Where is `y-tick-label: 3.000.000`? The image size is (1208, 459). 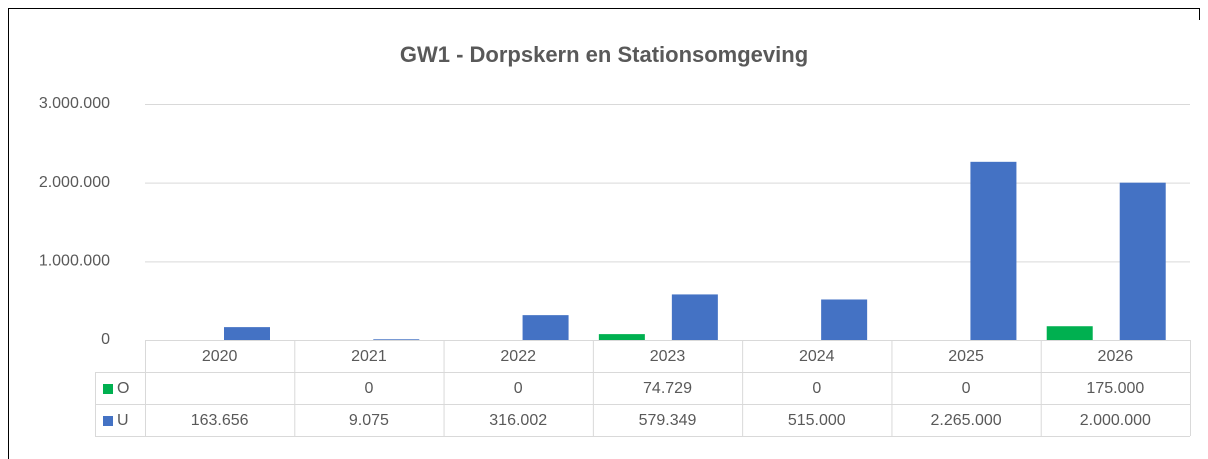 y-tick-label: 3.000.000 is located at coordinates (74, 103).